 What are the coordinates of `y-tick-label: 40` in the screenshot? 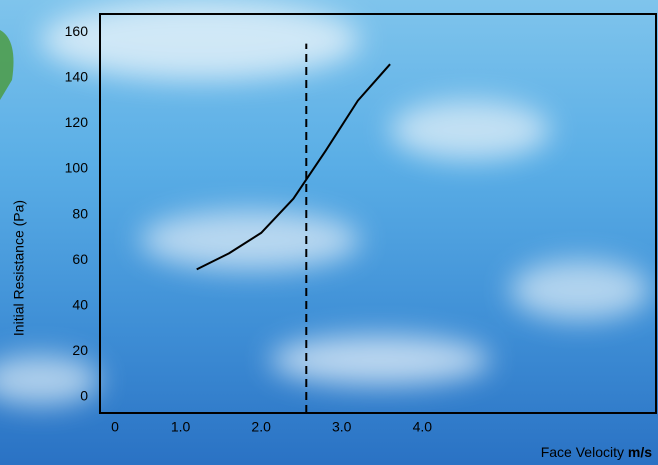 It's located at (80, 305).